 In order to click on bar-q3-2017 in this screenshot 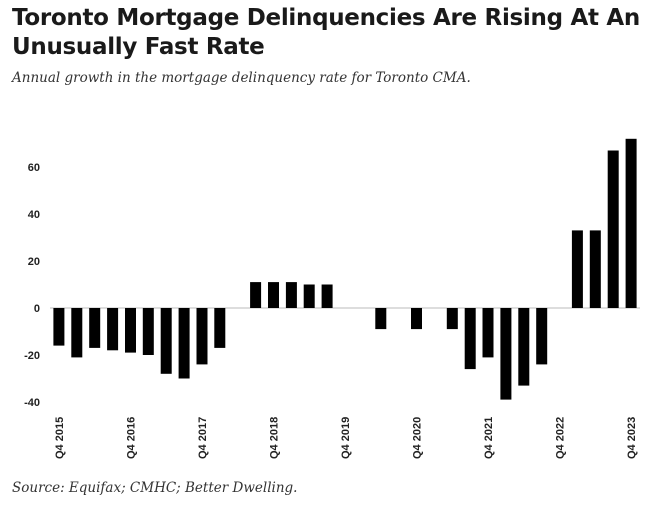, I will do `click(184, 343)`.